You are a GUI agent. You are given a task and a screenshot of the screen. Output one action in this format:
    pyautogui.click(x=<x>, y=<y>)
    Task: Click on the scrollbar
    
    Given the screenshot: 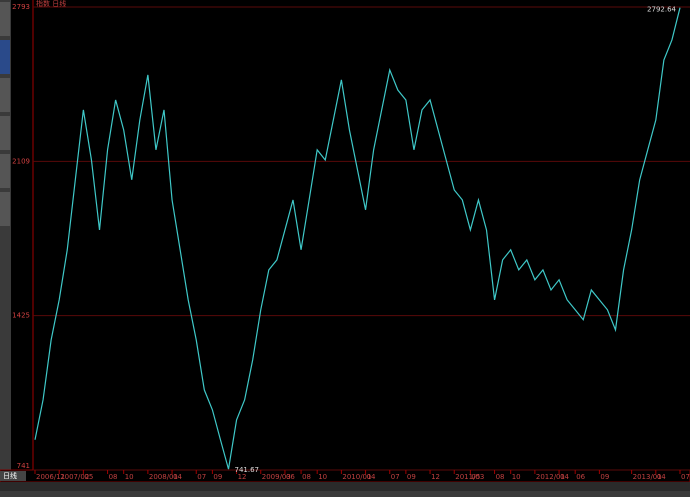 What is the action you would take?
    pyautogui.click(x=345, y=486)
    